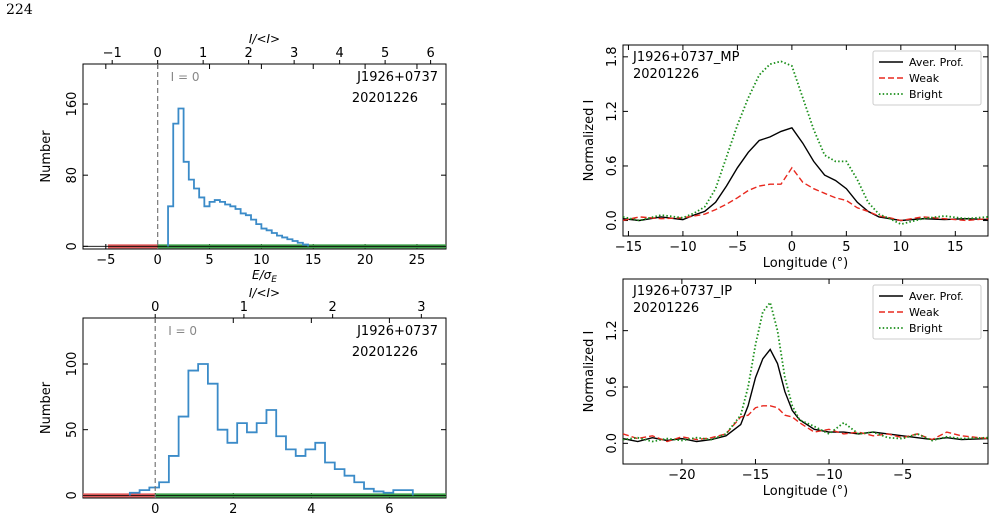 The width and height of the screenshot is (993, 522). I want to click on top-x-tick-label: −1, so click(112, 53).